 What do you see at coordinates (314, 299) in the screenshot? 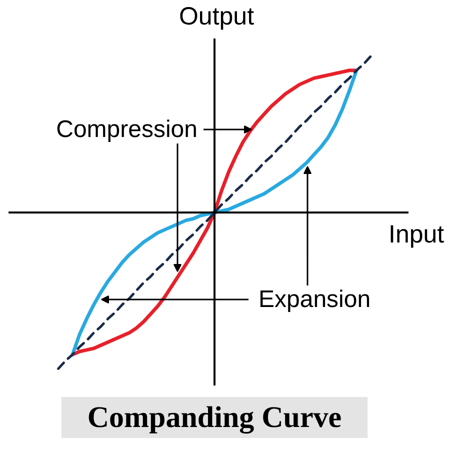
I see `annotation: Expansion` at bounding box center [314, 299].